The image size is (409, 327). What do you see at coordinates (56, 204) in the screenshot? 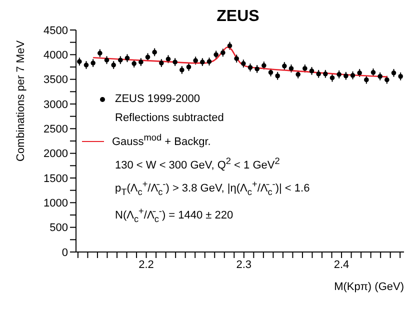
I see `y-tick-label: 1000` at bounding box center [56, 204].